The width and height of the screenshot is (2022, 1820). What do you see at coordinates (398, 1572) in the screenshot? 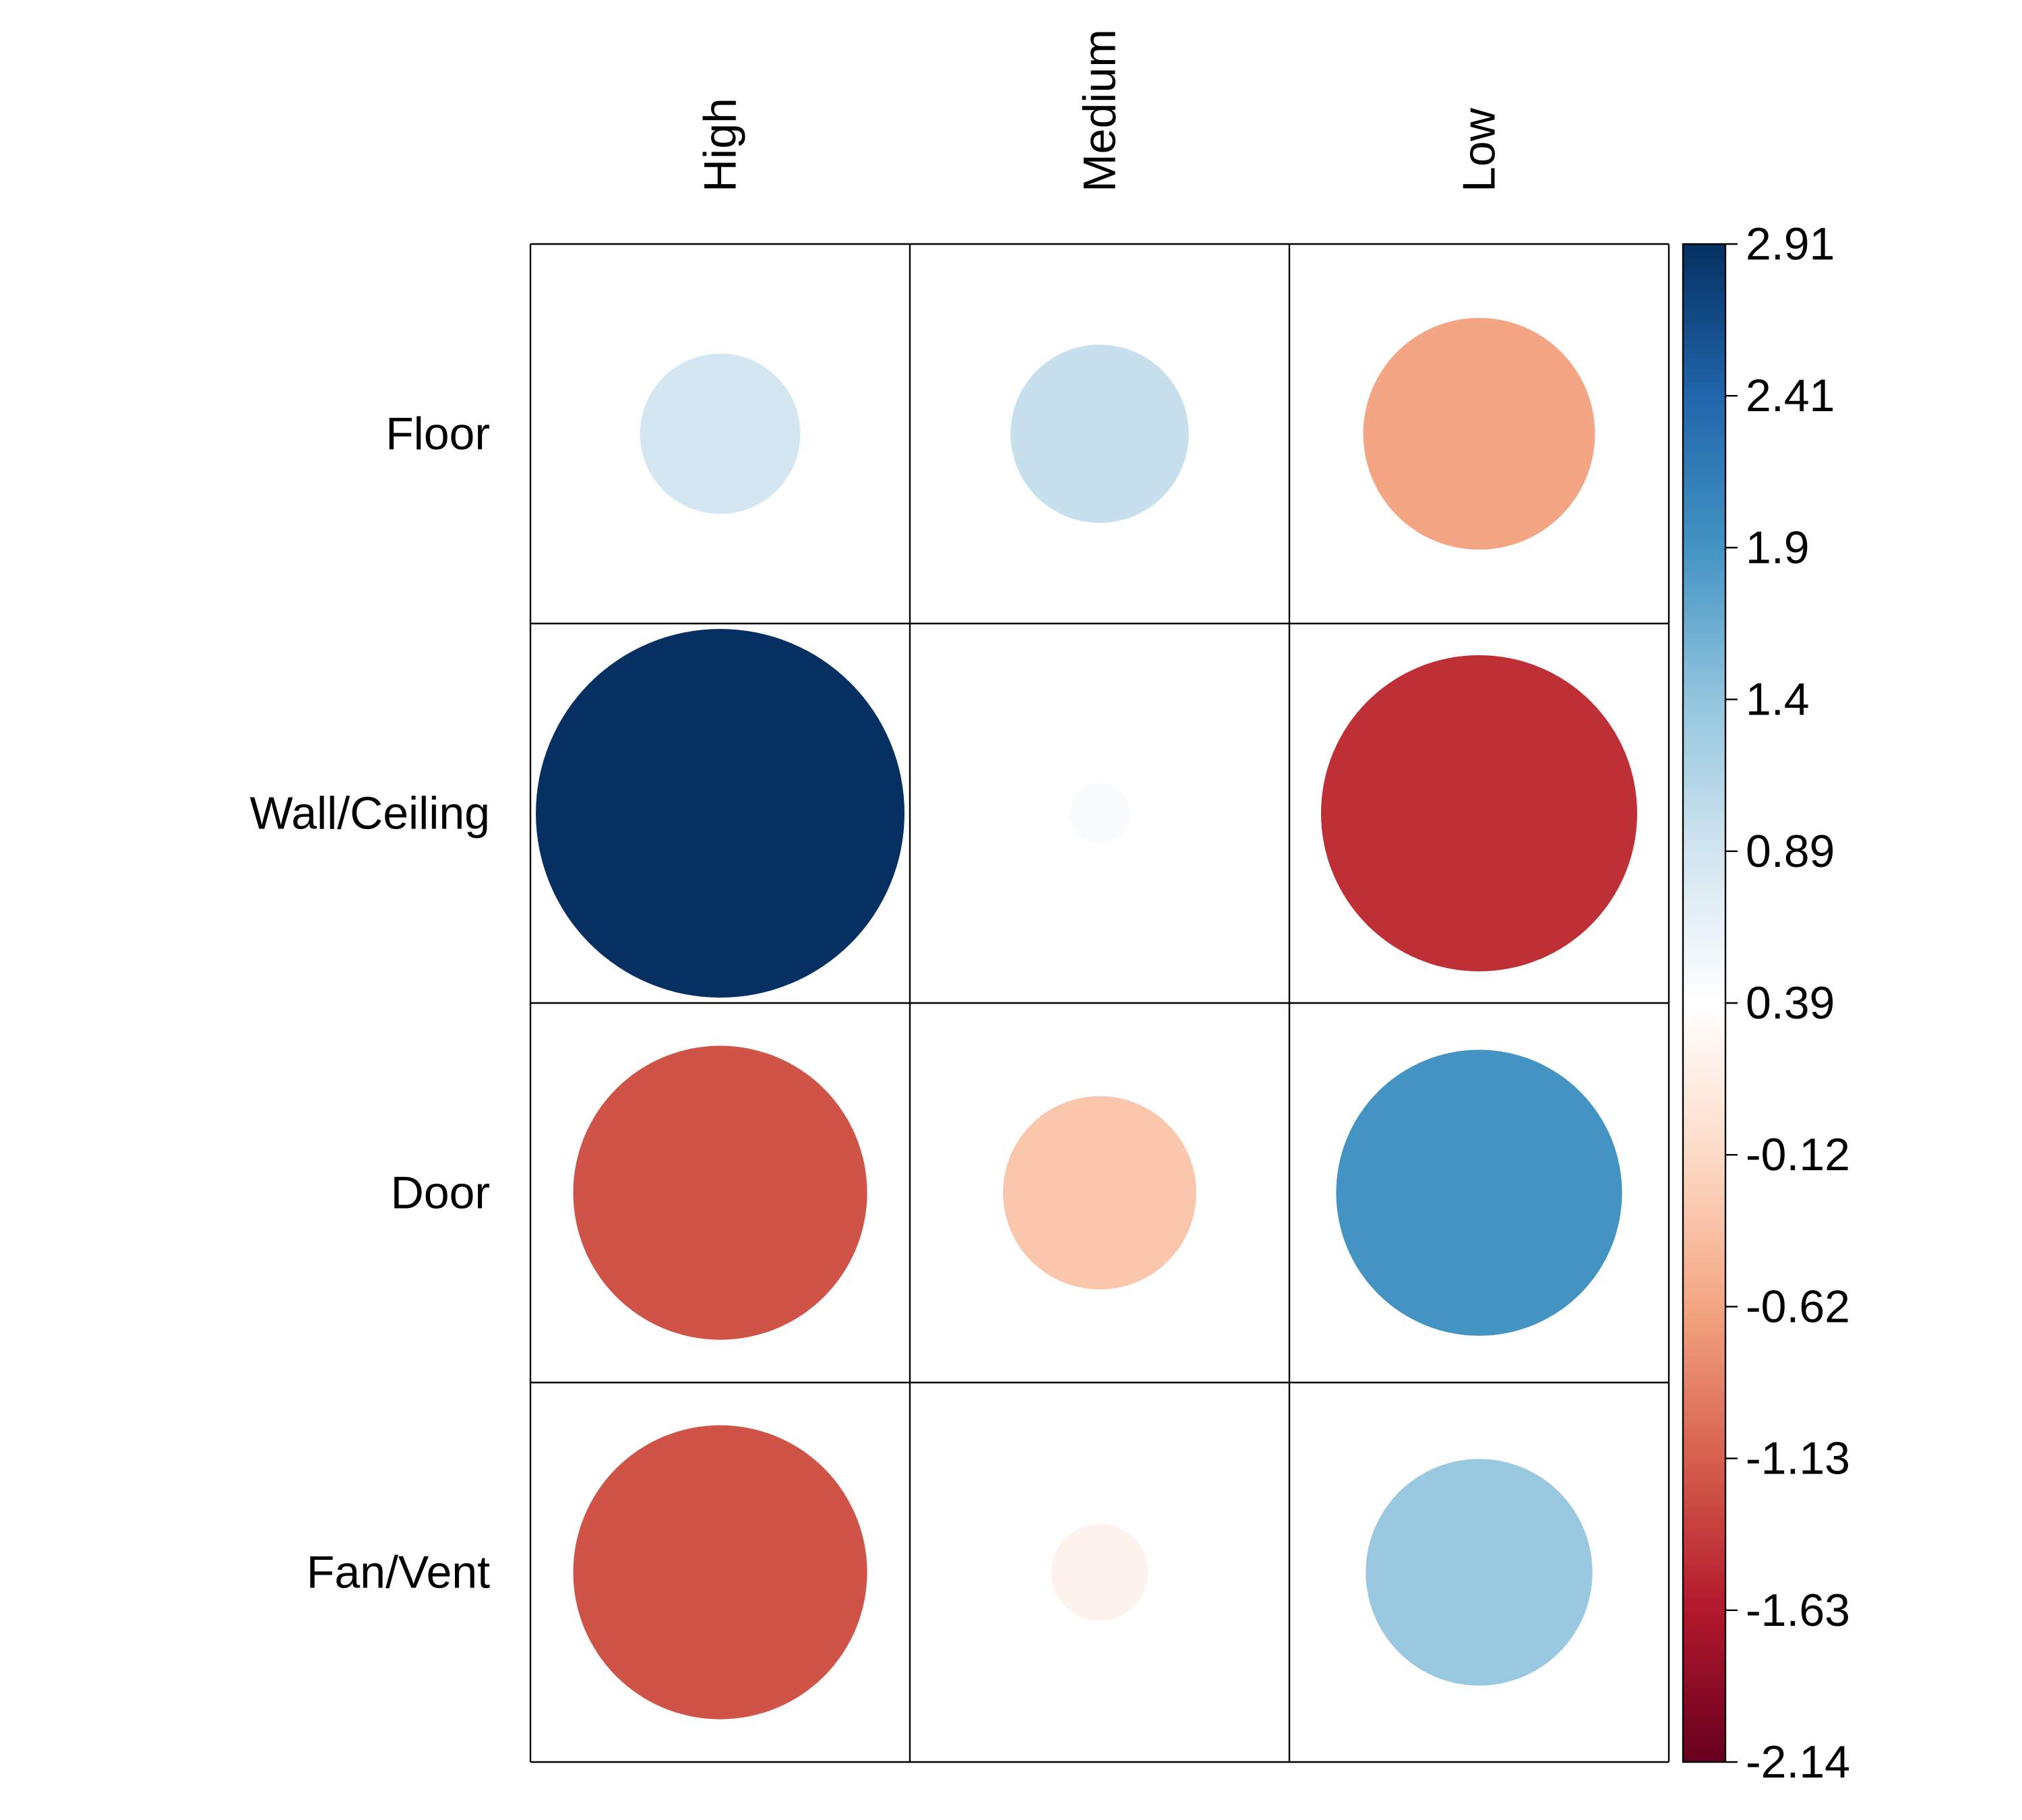
I see `row-label: Fan/Vent` at bounding box center [398, 1572].